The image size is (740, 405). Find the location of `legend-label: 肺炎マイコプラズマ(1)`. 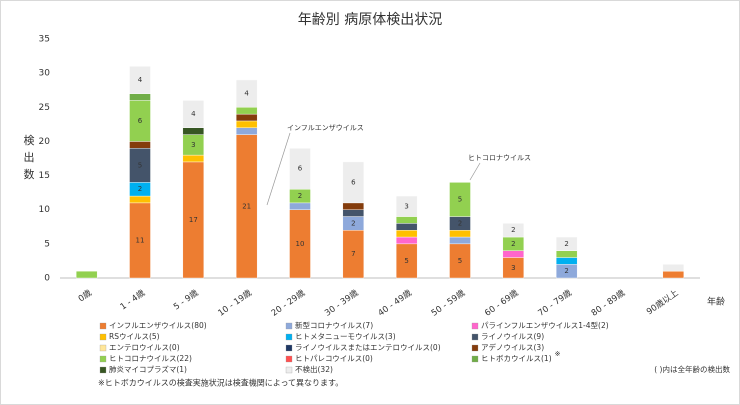

legend-label: 肺炎マイコプラズマ(1) is located at coordinates (148, 369).